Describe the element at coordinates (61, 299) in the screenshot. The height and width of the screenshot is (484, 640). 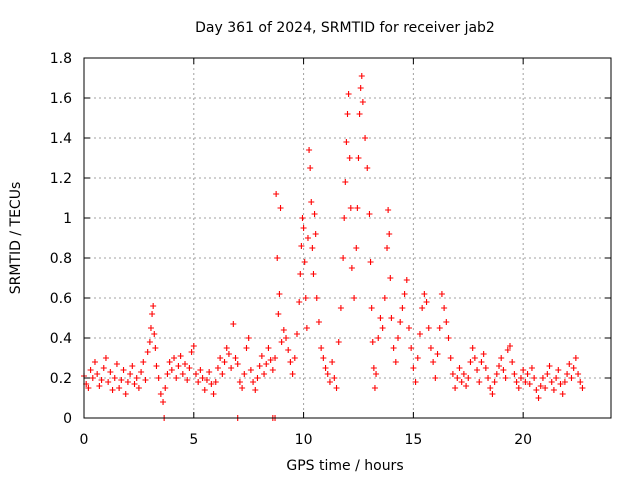
I see `y-tick-label: 0.6` at that location.